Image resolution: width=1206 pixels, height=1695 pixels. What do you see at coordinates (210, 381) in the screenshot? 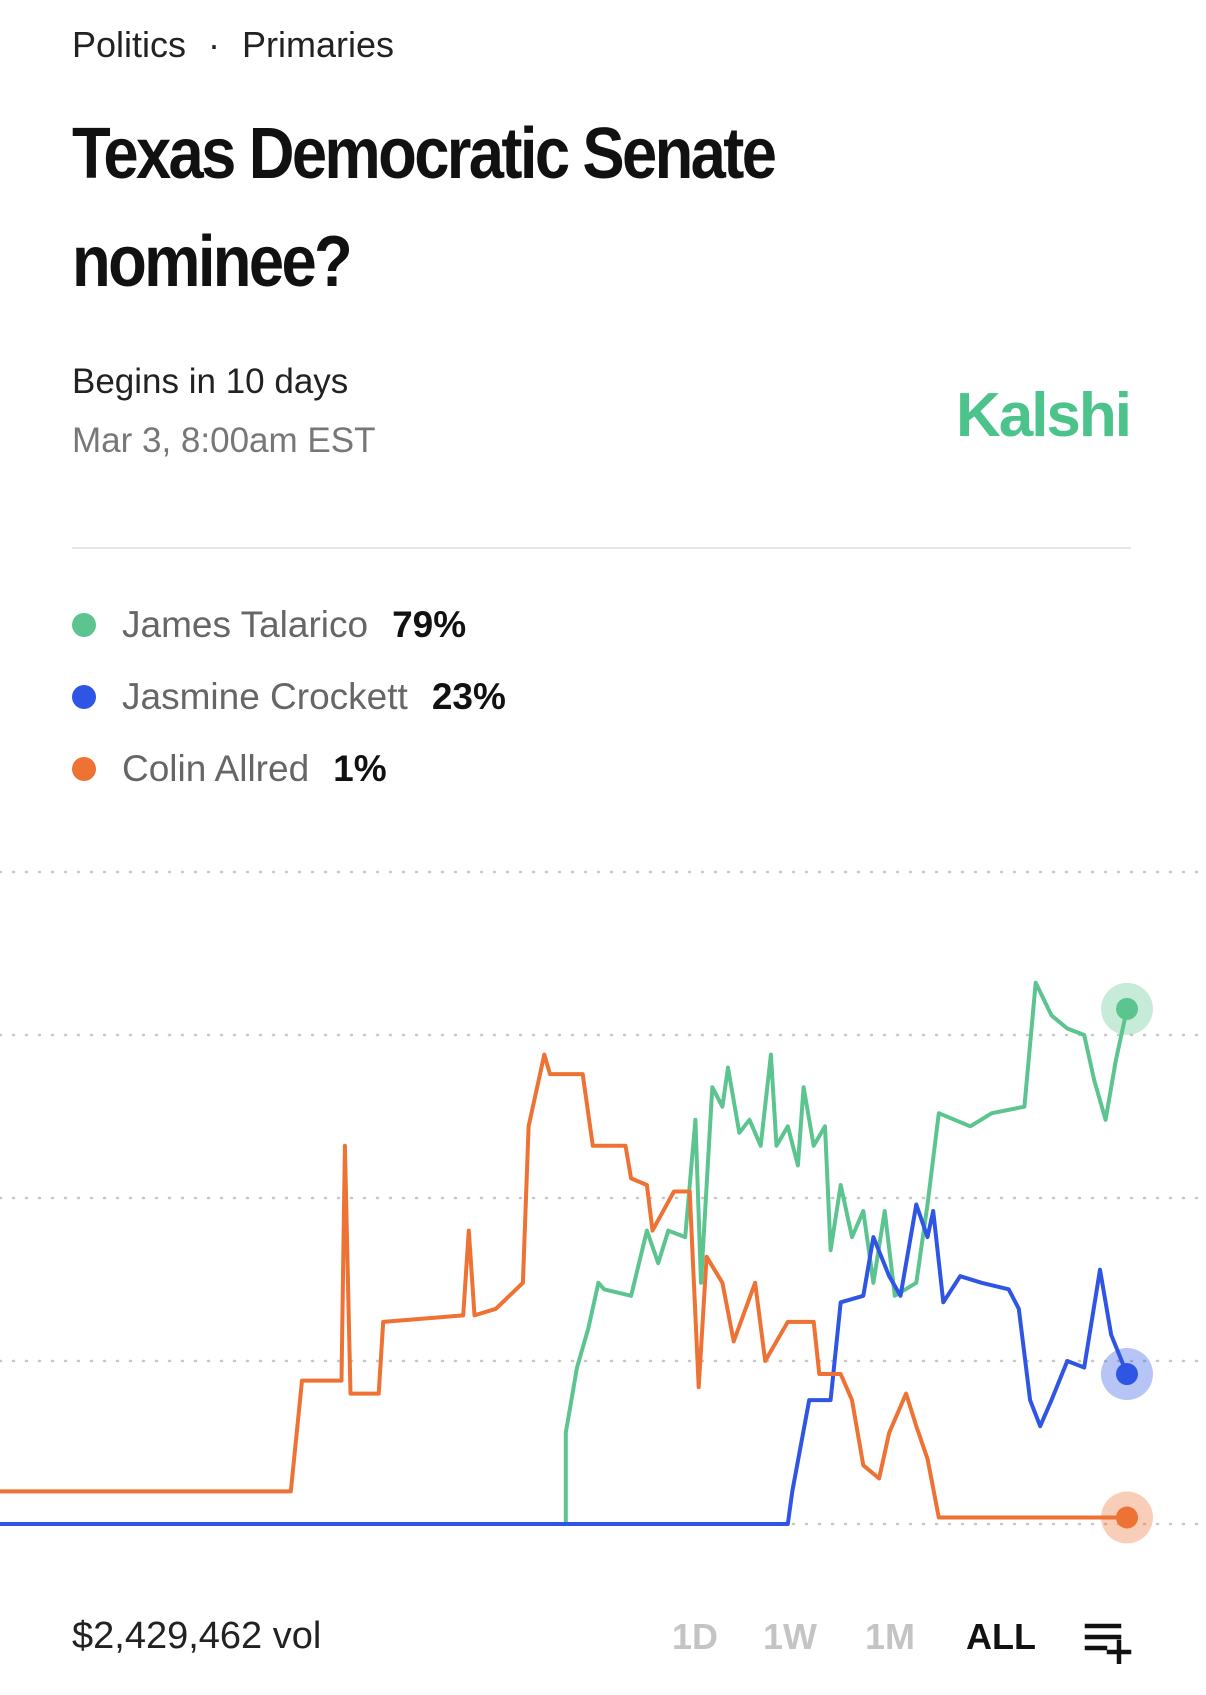
I see `status: Begins in 10 days` at bounding box center [210, 381].